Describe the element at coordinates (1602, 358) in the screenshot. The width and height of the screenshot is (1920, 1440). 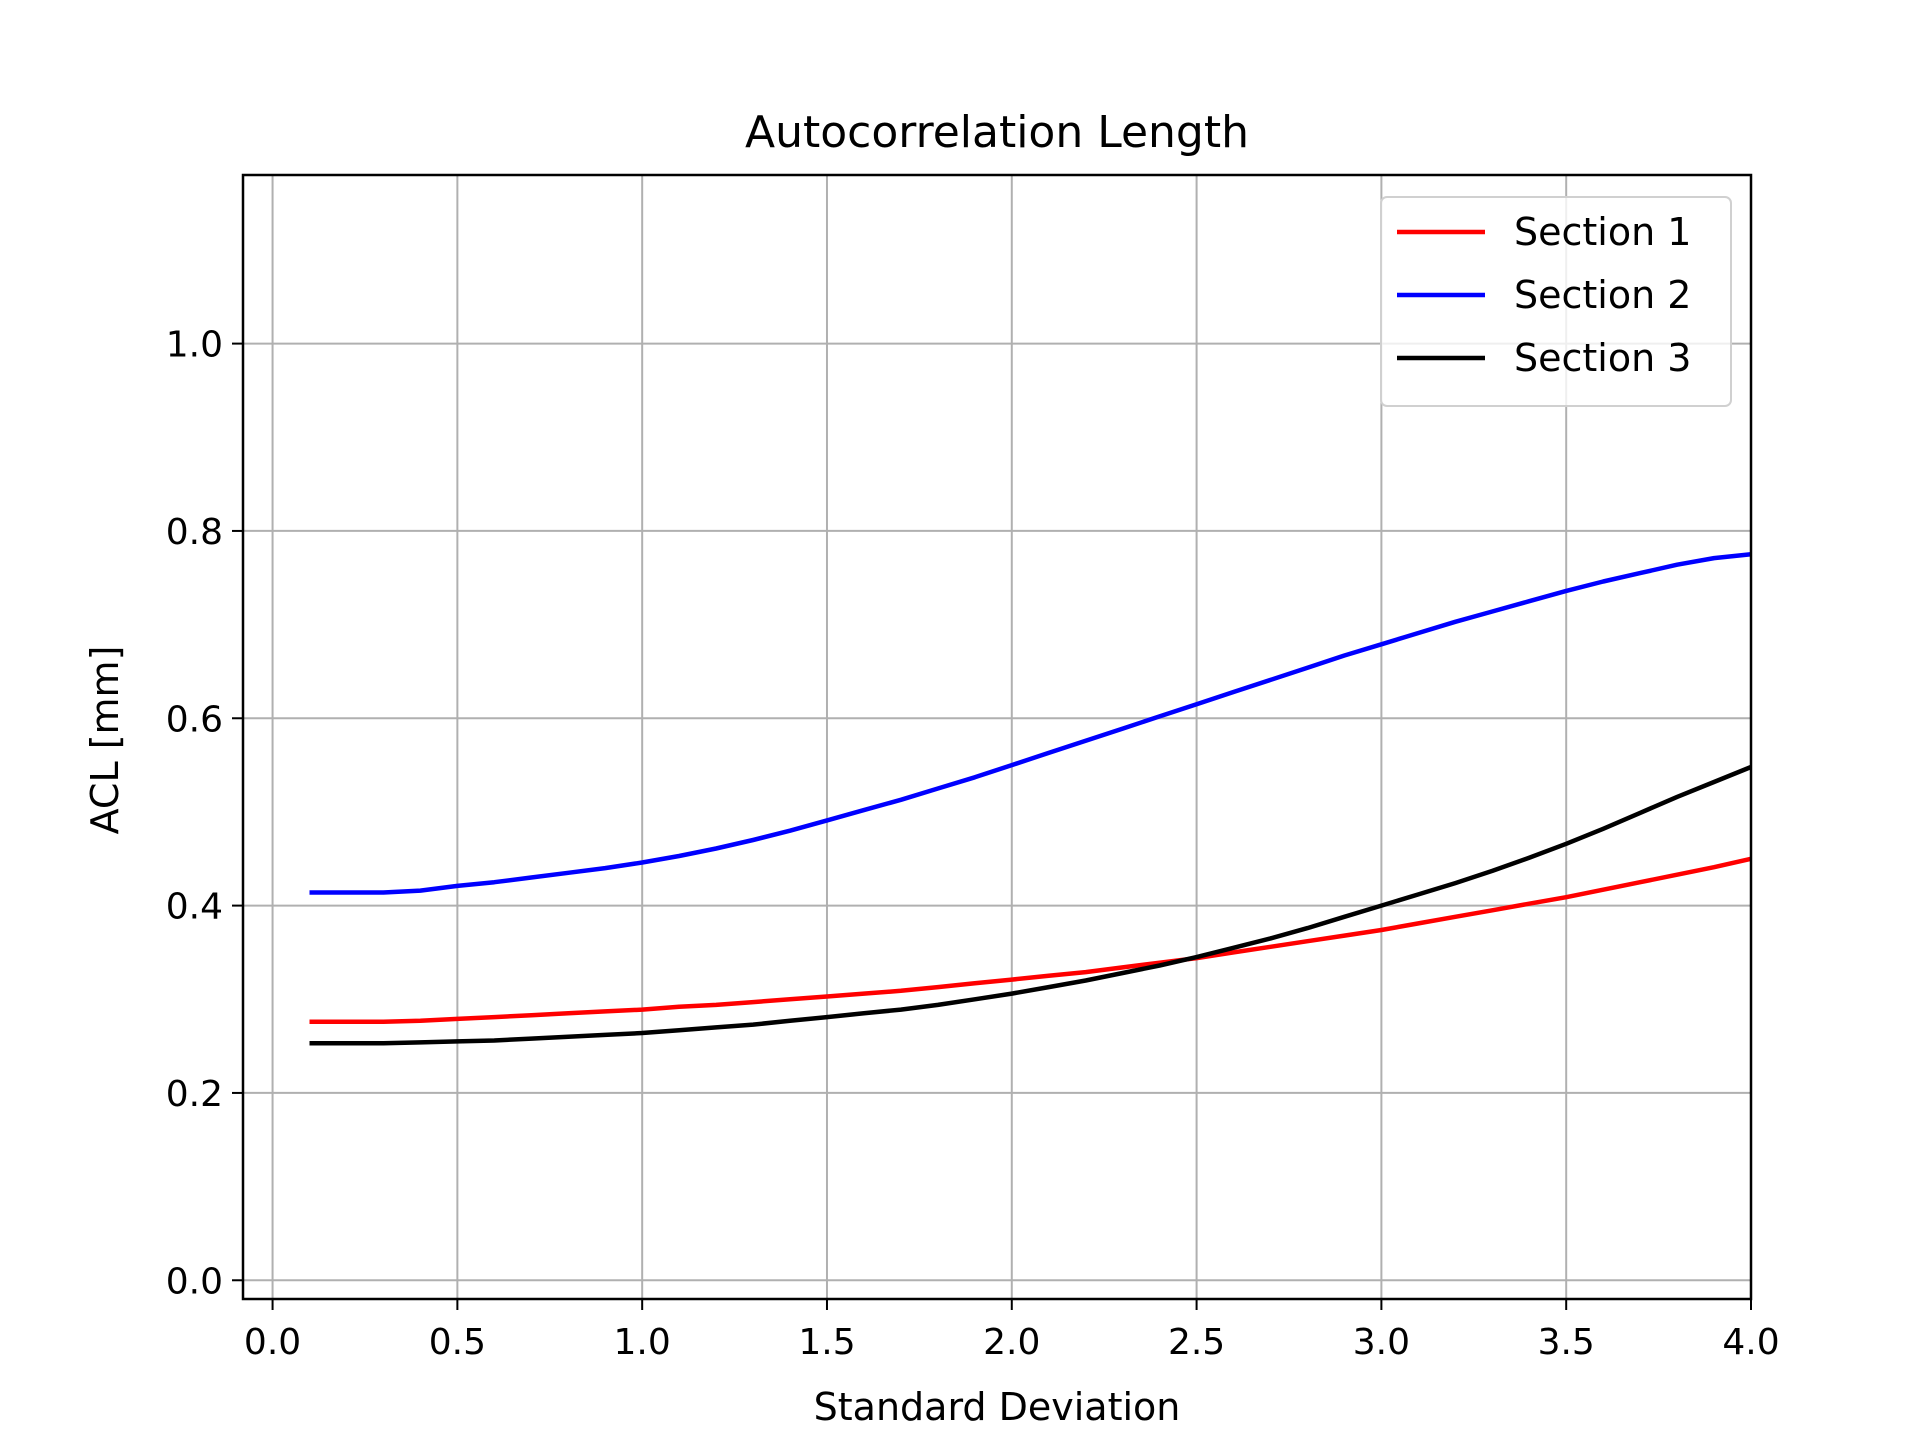
I see `legend-label-3: Section 3` at that location.